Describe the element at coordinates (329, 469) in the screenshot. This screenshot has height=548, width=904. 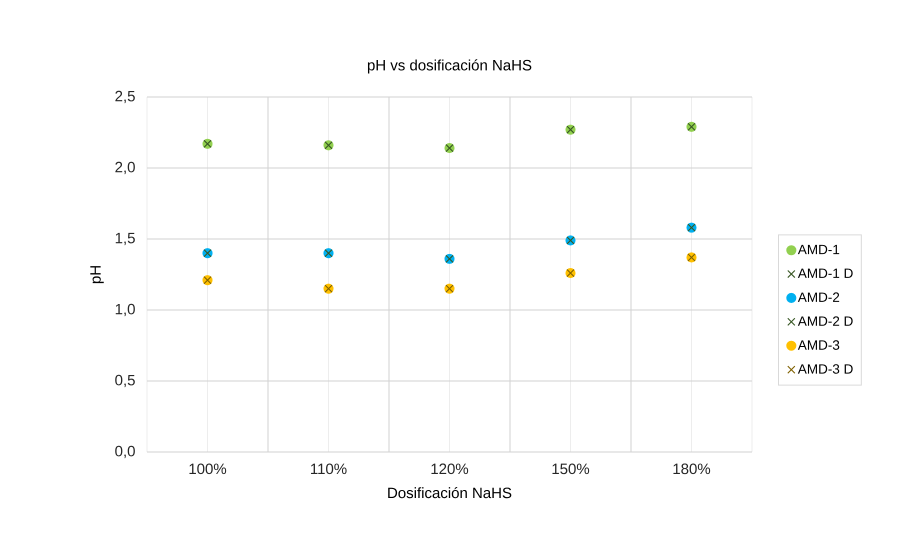
I see `x-tick-label: 110%` at that location.